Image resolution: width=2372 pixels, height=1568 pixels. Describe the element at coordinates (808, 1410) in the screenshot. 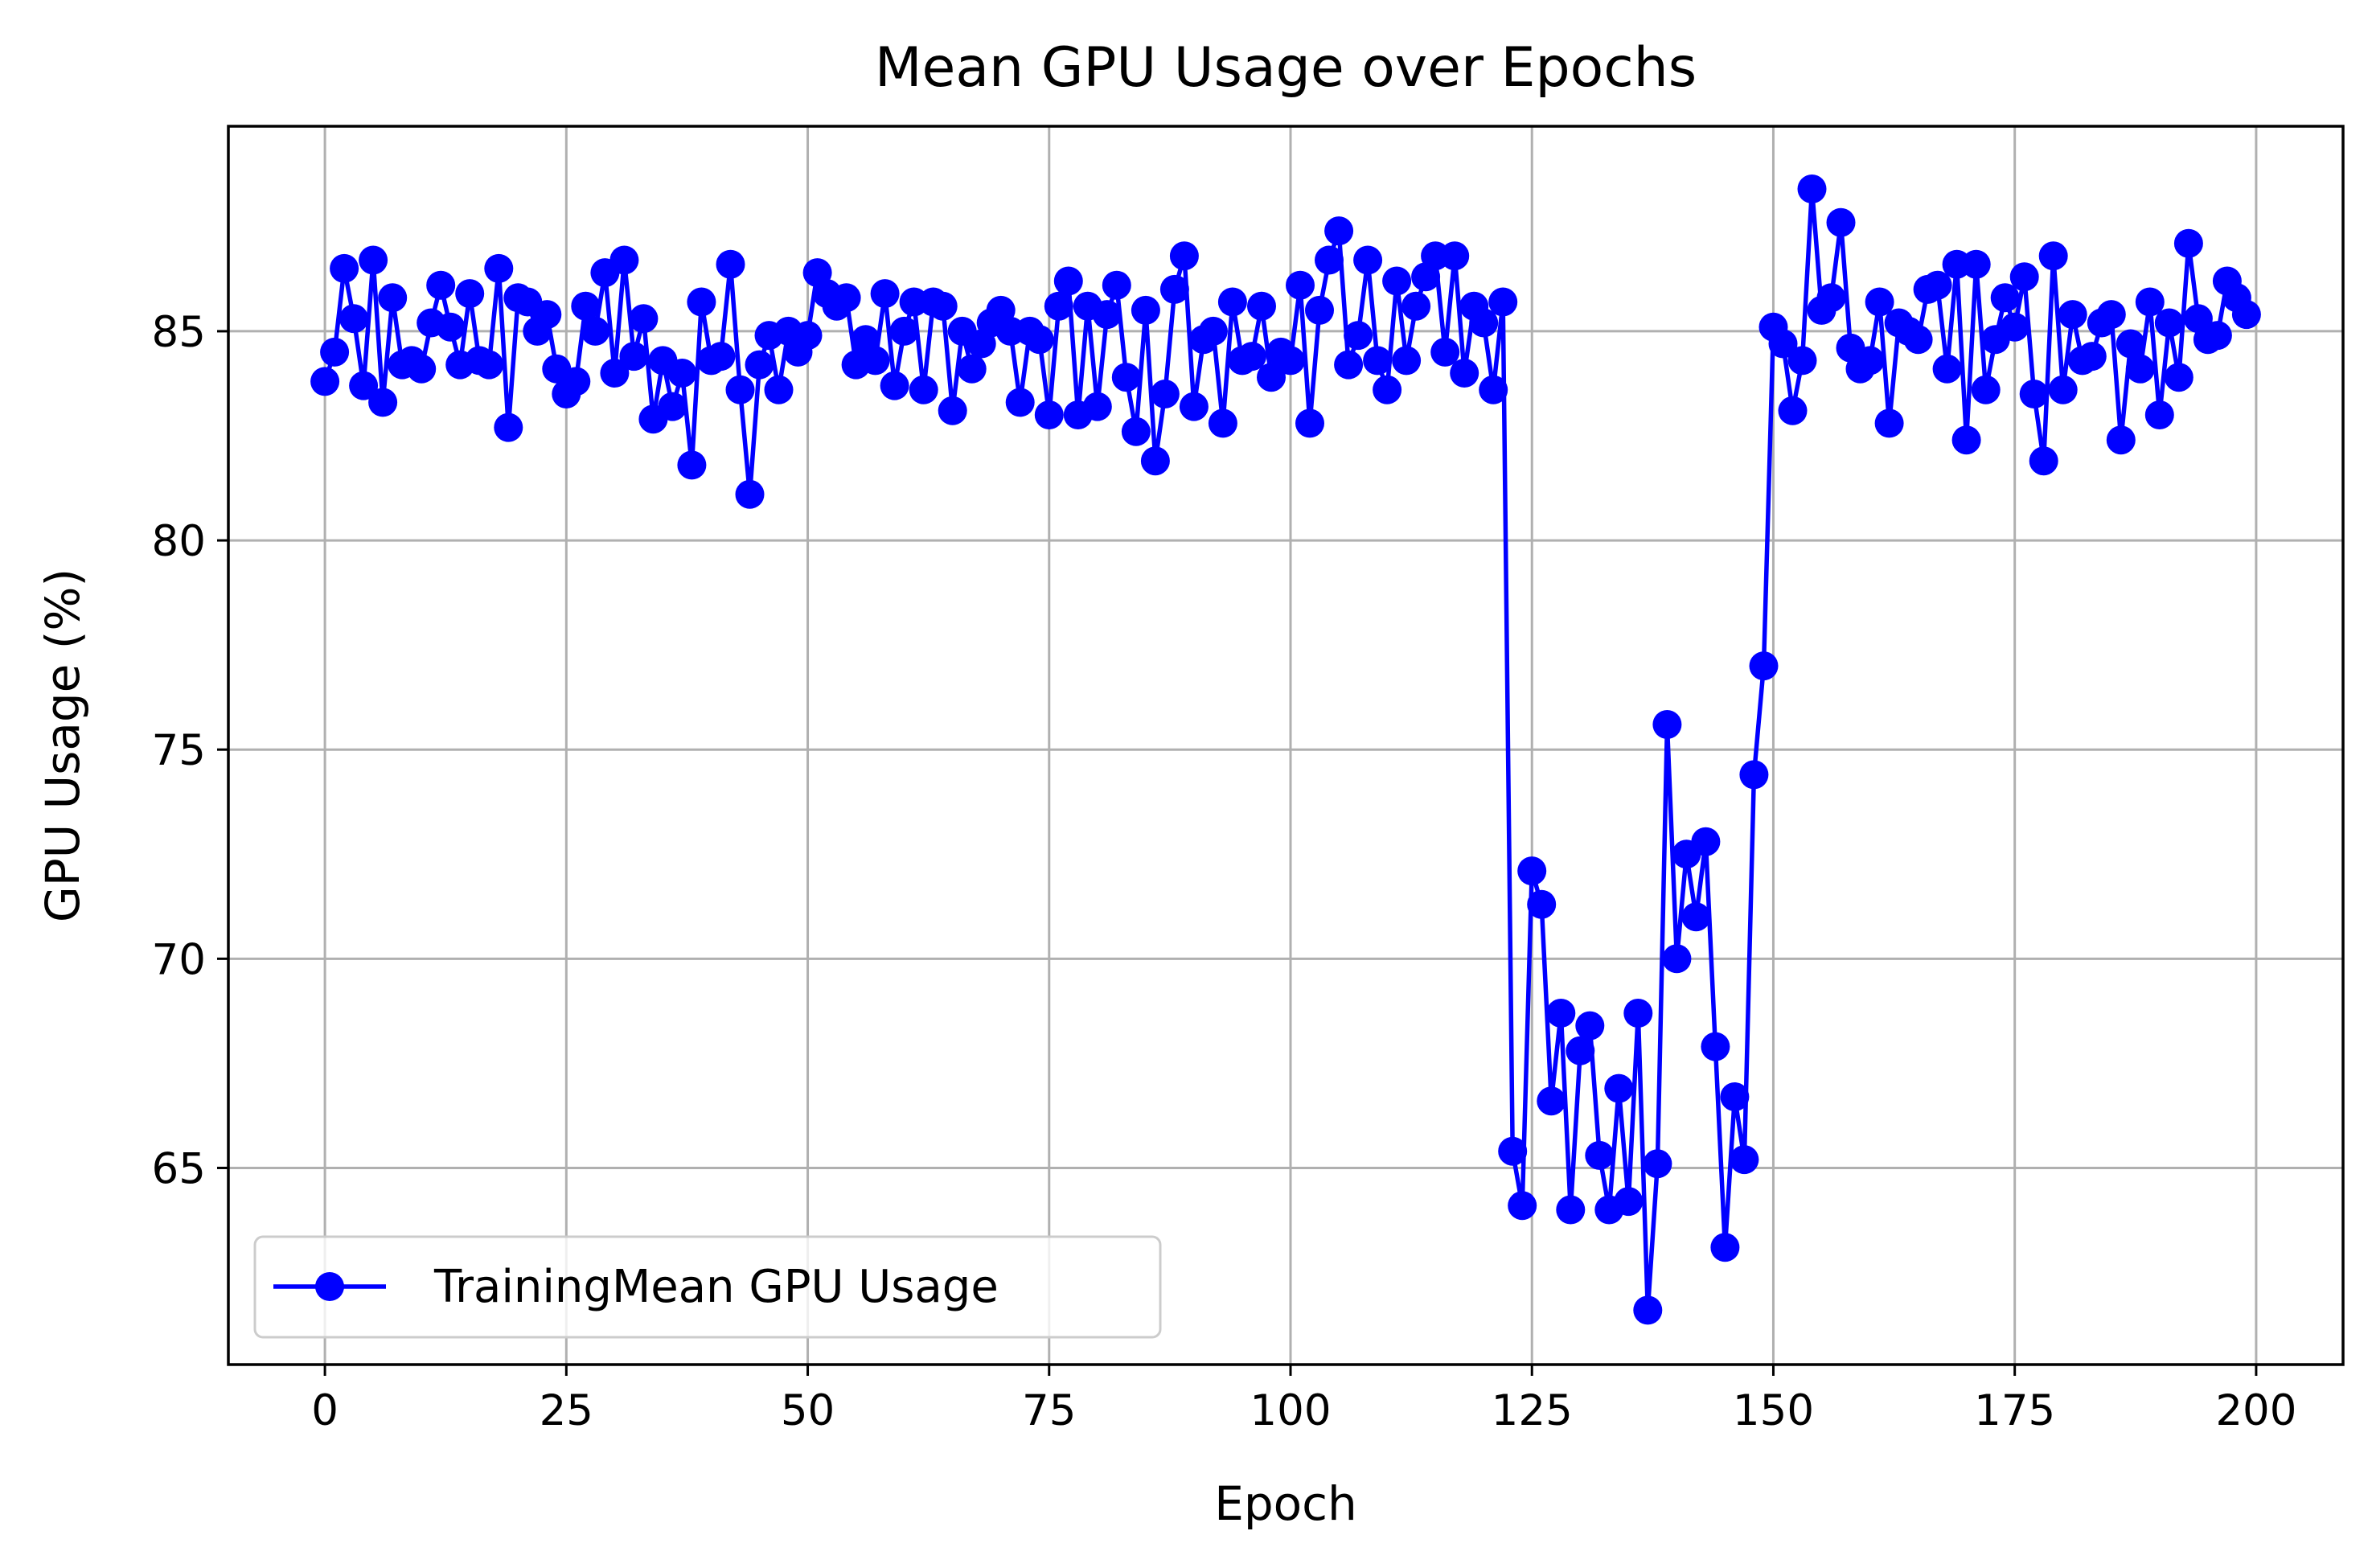

I see `x-tick-label: 50` at that location.